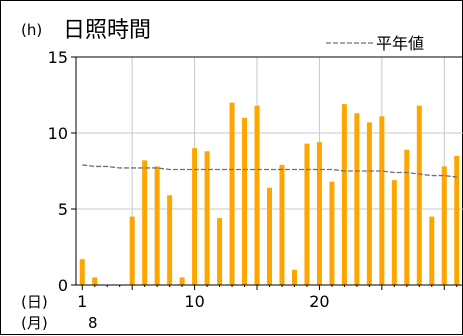 This screenshot has height=336, width=463. I want to click on x-axis-month-label: 8, so click(93, 323).